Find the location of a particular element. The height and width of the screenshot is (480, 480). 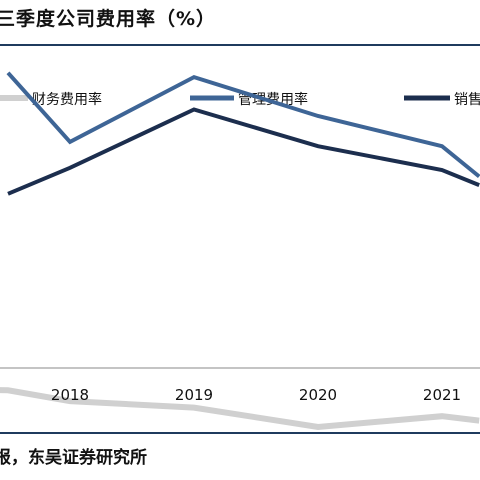

title-divider is located at coordinates (240, 45).